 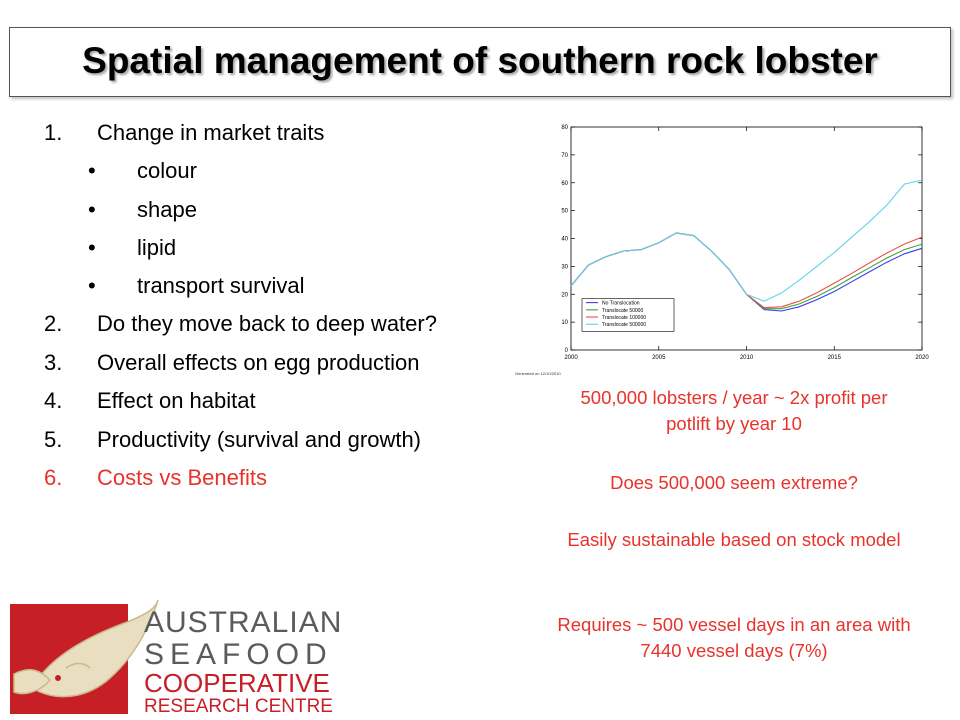 I want to click on y-tick-label: 20, so click(x=564, y=295).